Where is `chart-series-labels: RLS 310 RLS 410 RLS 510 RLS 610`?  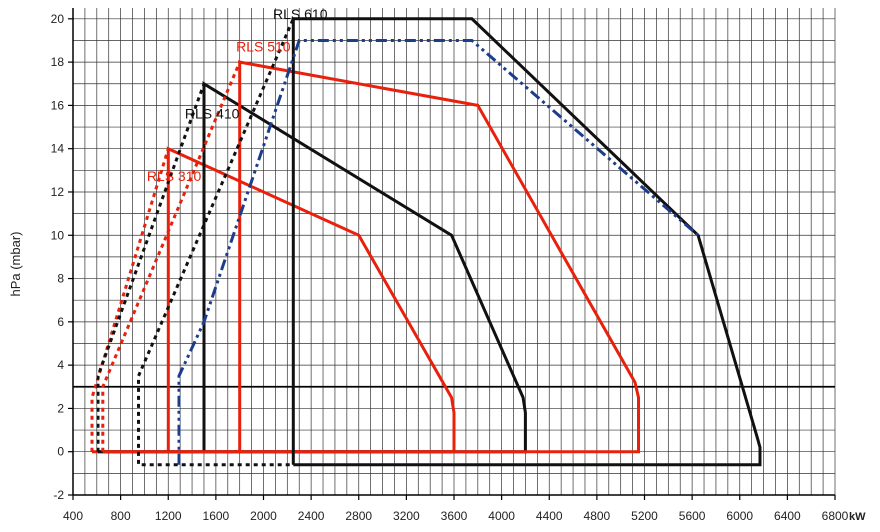 chart-series-labels: RLS 310 RLS 410 RLS 510 RLS 610 is located at coordinates (237, 95).